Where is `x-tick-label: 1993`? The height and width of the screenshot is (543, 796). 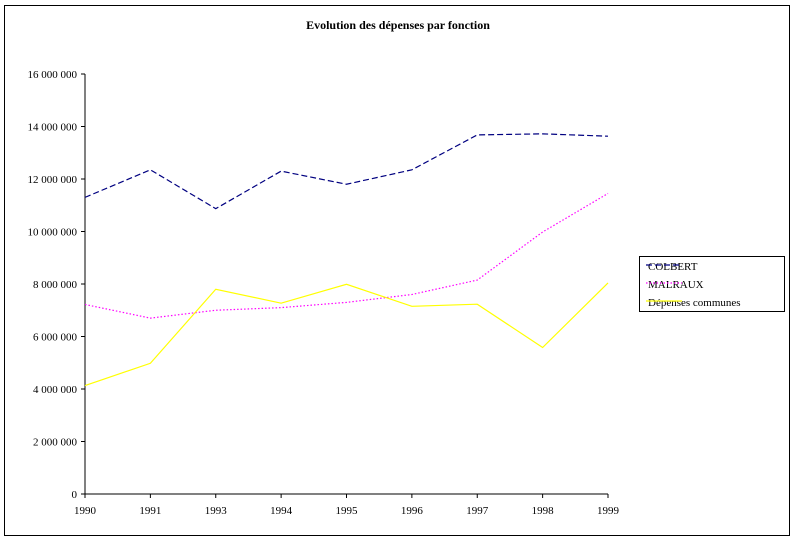 x-tick-label: 1993 is located at coordinates (216, 511).